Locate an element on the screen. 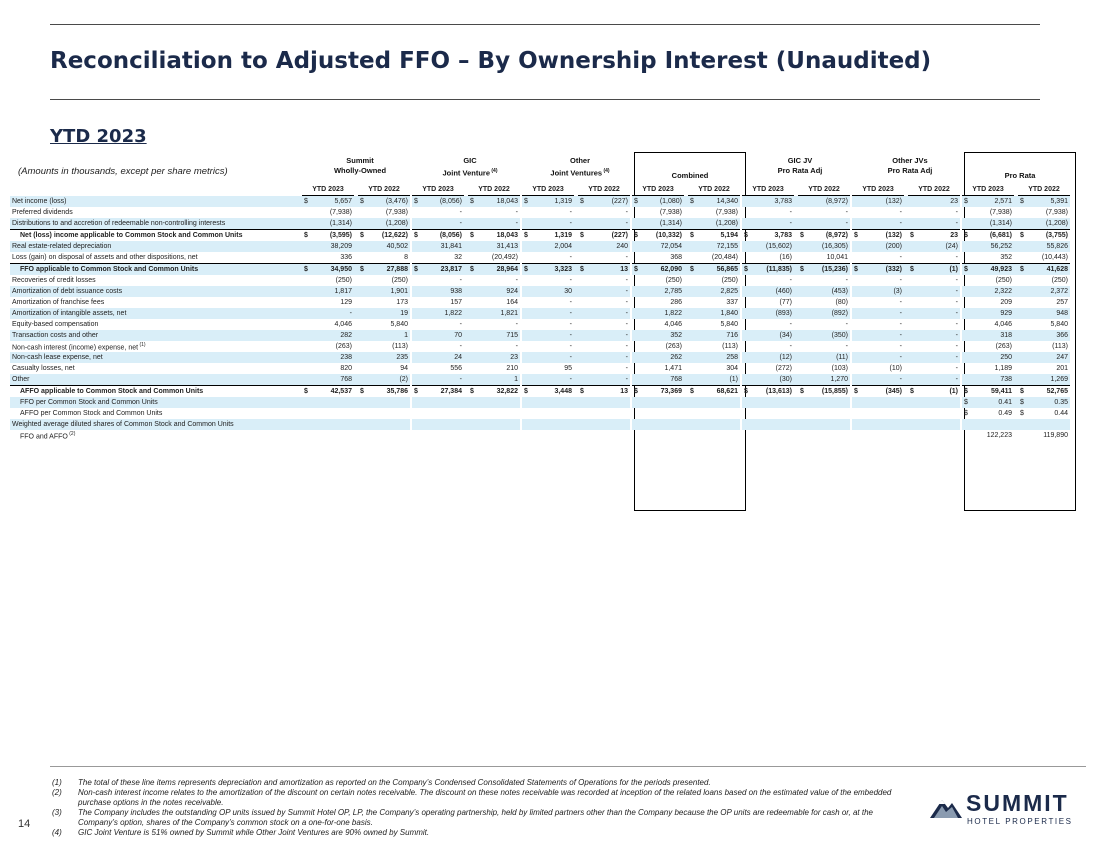 This screenshot has width=1100, height=849. table-cell: 929 is located at coordinates (992, 313).